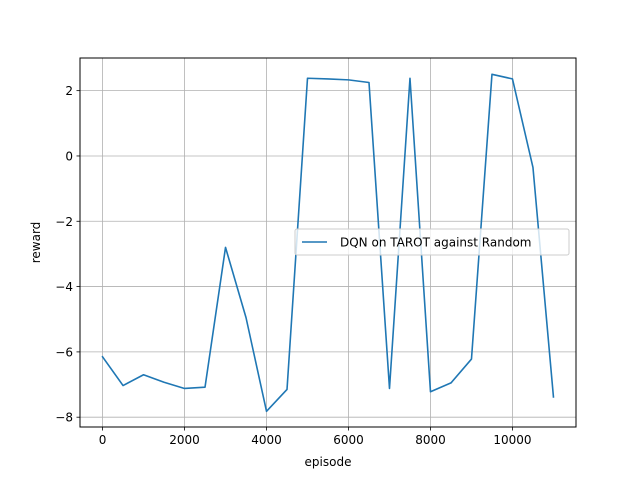  What do you see at coordinates (64, 418) in the screenshot?
I see `y-tick-label: −8` at bounding box center [64, 418].